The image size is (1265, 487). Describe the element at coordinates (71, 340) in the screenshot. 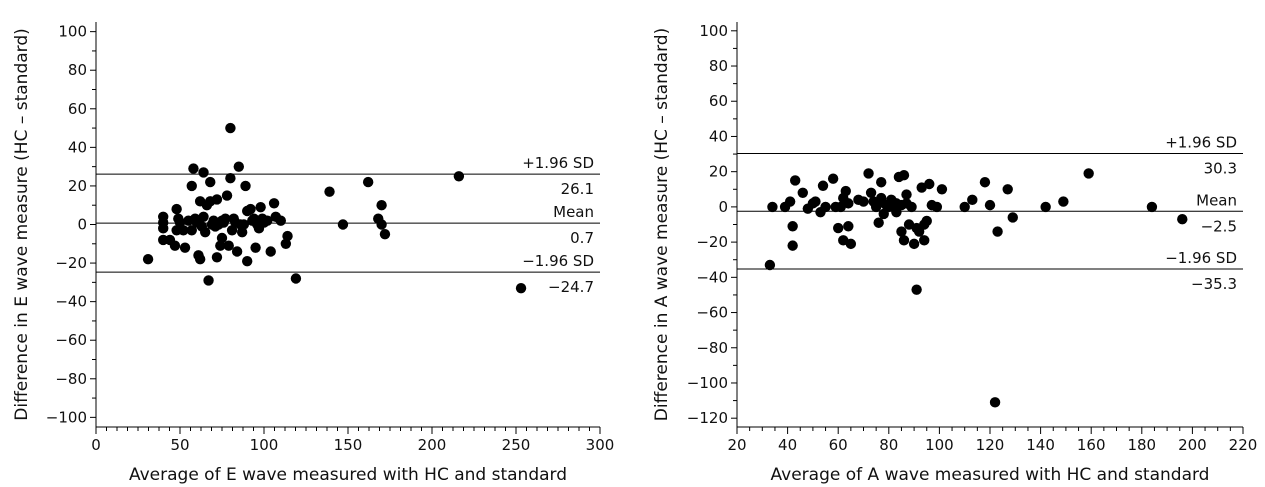

I see `y-tick-label: −60` at that location.